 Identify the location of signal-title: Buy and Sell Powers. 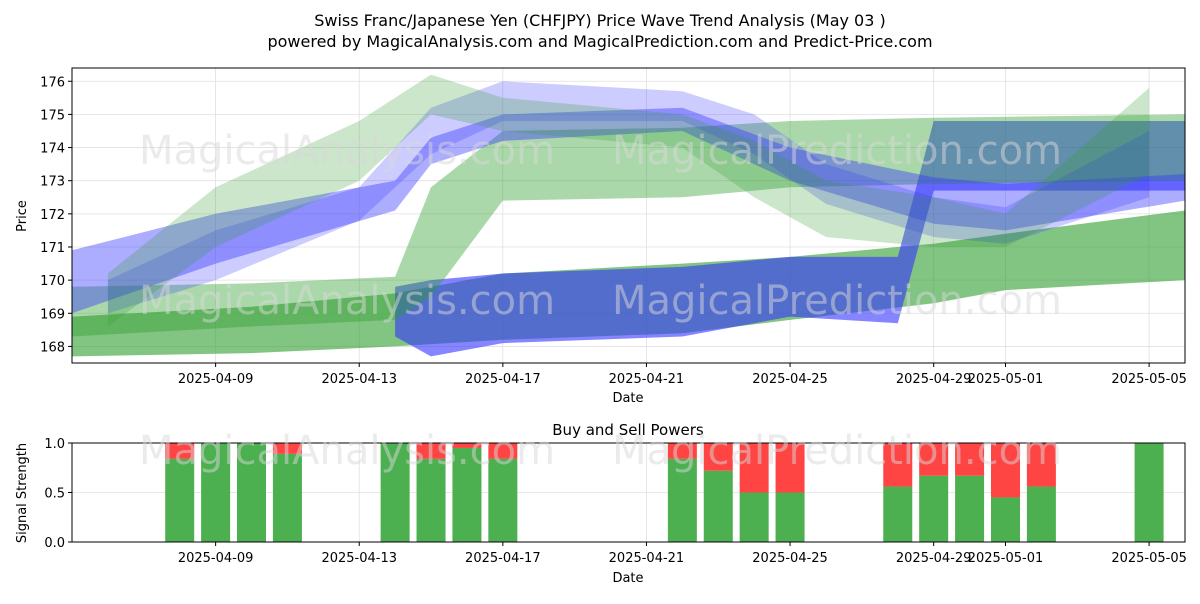
(628, 430).